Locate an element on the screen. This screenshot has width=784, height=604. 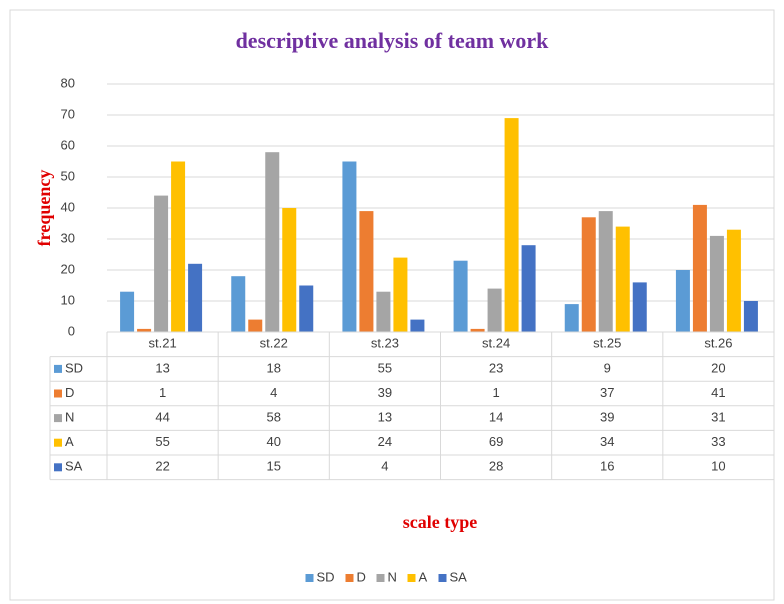
table-row-label: A is located at coordinates (69, 441).